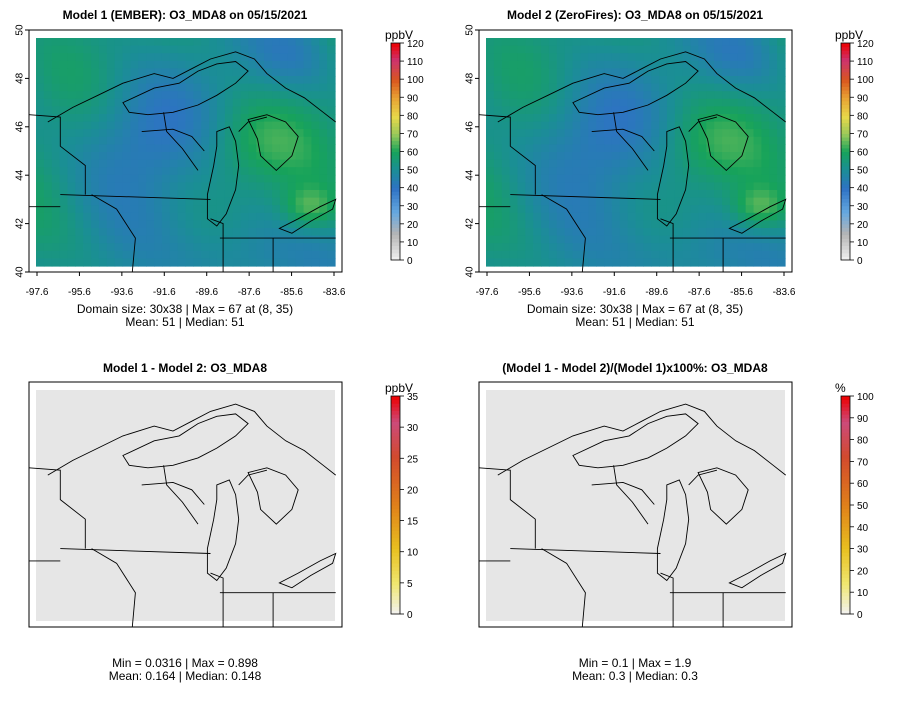 This screenshot has height=712, width=900. Describe the element at coordinates (307, 570) in the screenshot. I see `lake-erie` at that location.